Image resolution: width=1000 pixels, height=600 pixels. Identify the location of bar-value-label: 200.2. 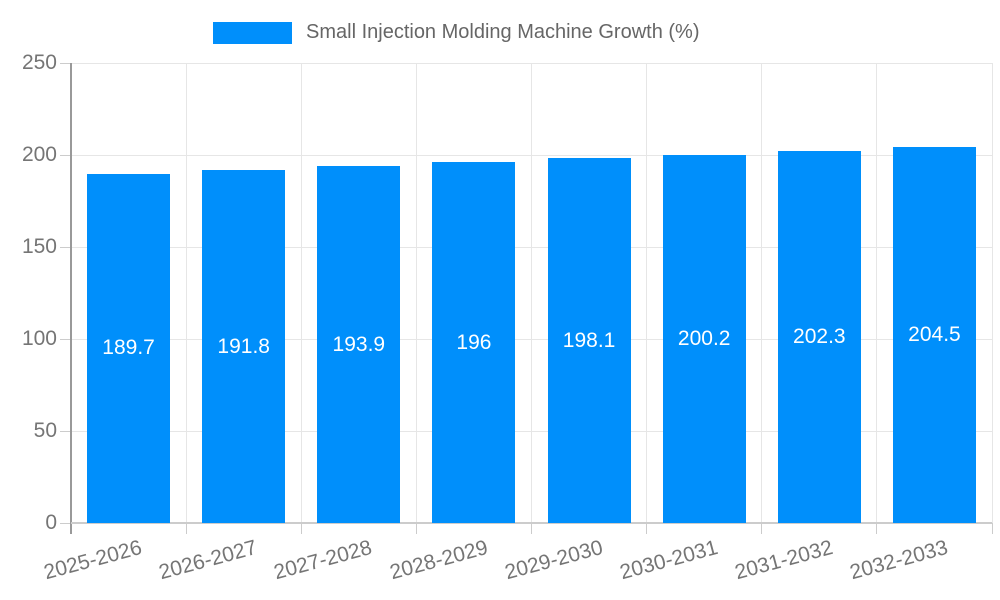
(704, 338).